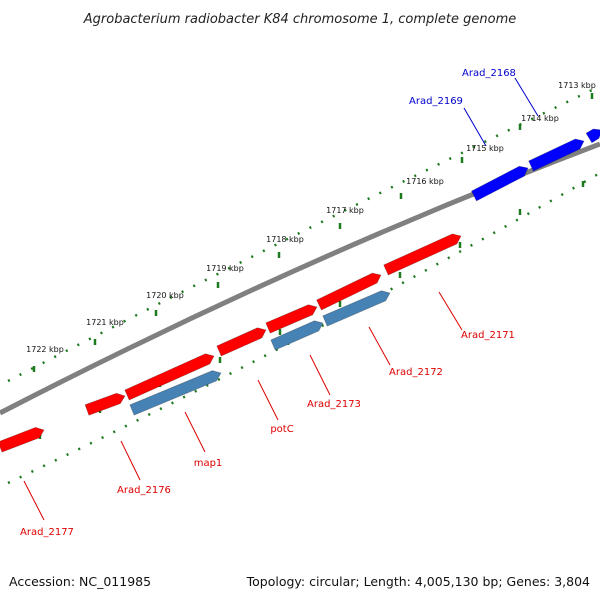  I want to click on gene-label: Arad_2173, so click(334, 404).